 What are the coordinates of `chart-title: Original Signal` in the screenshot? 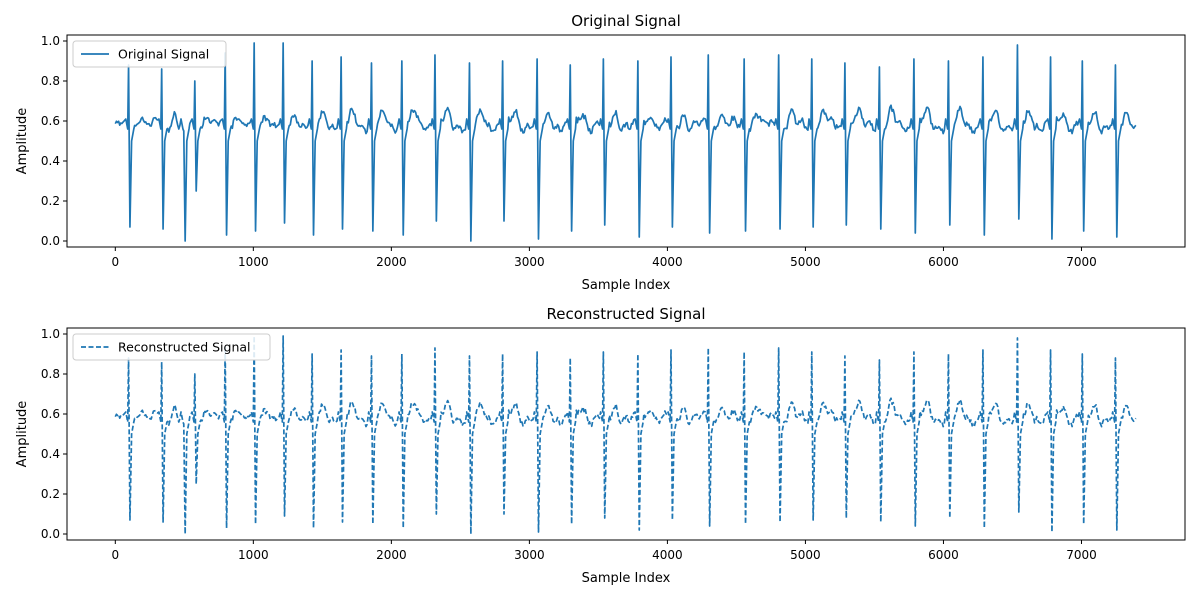 It's located at (626, 21).